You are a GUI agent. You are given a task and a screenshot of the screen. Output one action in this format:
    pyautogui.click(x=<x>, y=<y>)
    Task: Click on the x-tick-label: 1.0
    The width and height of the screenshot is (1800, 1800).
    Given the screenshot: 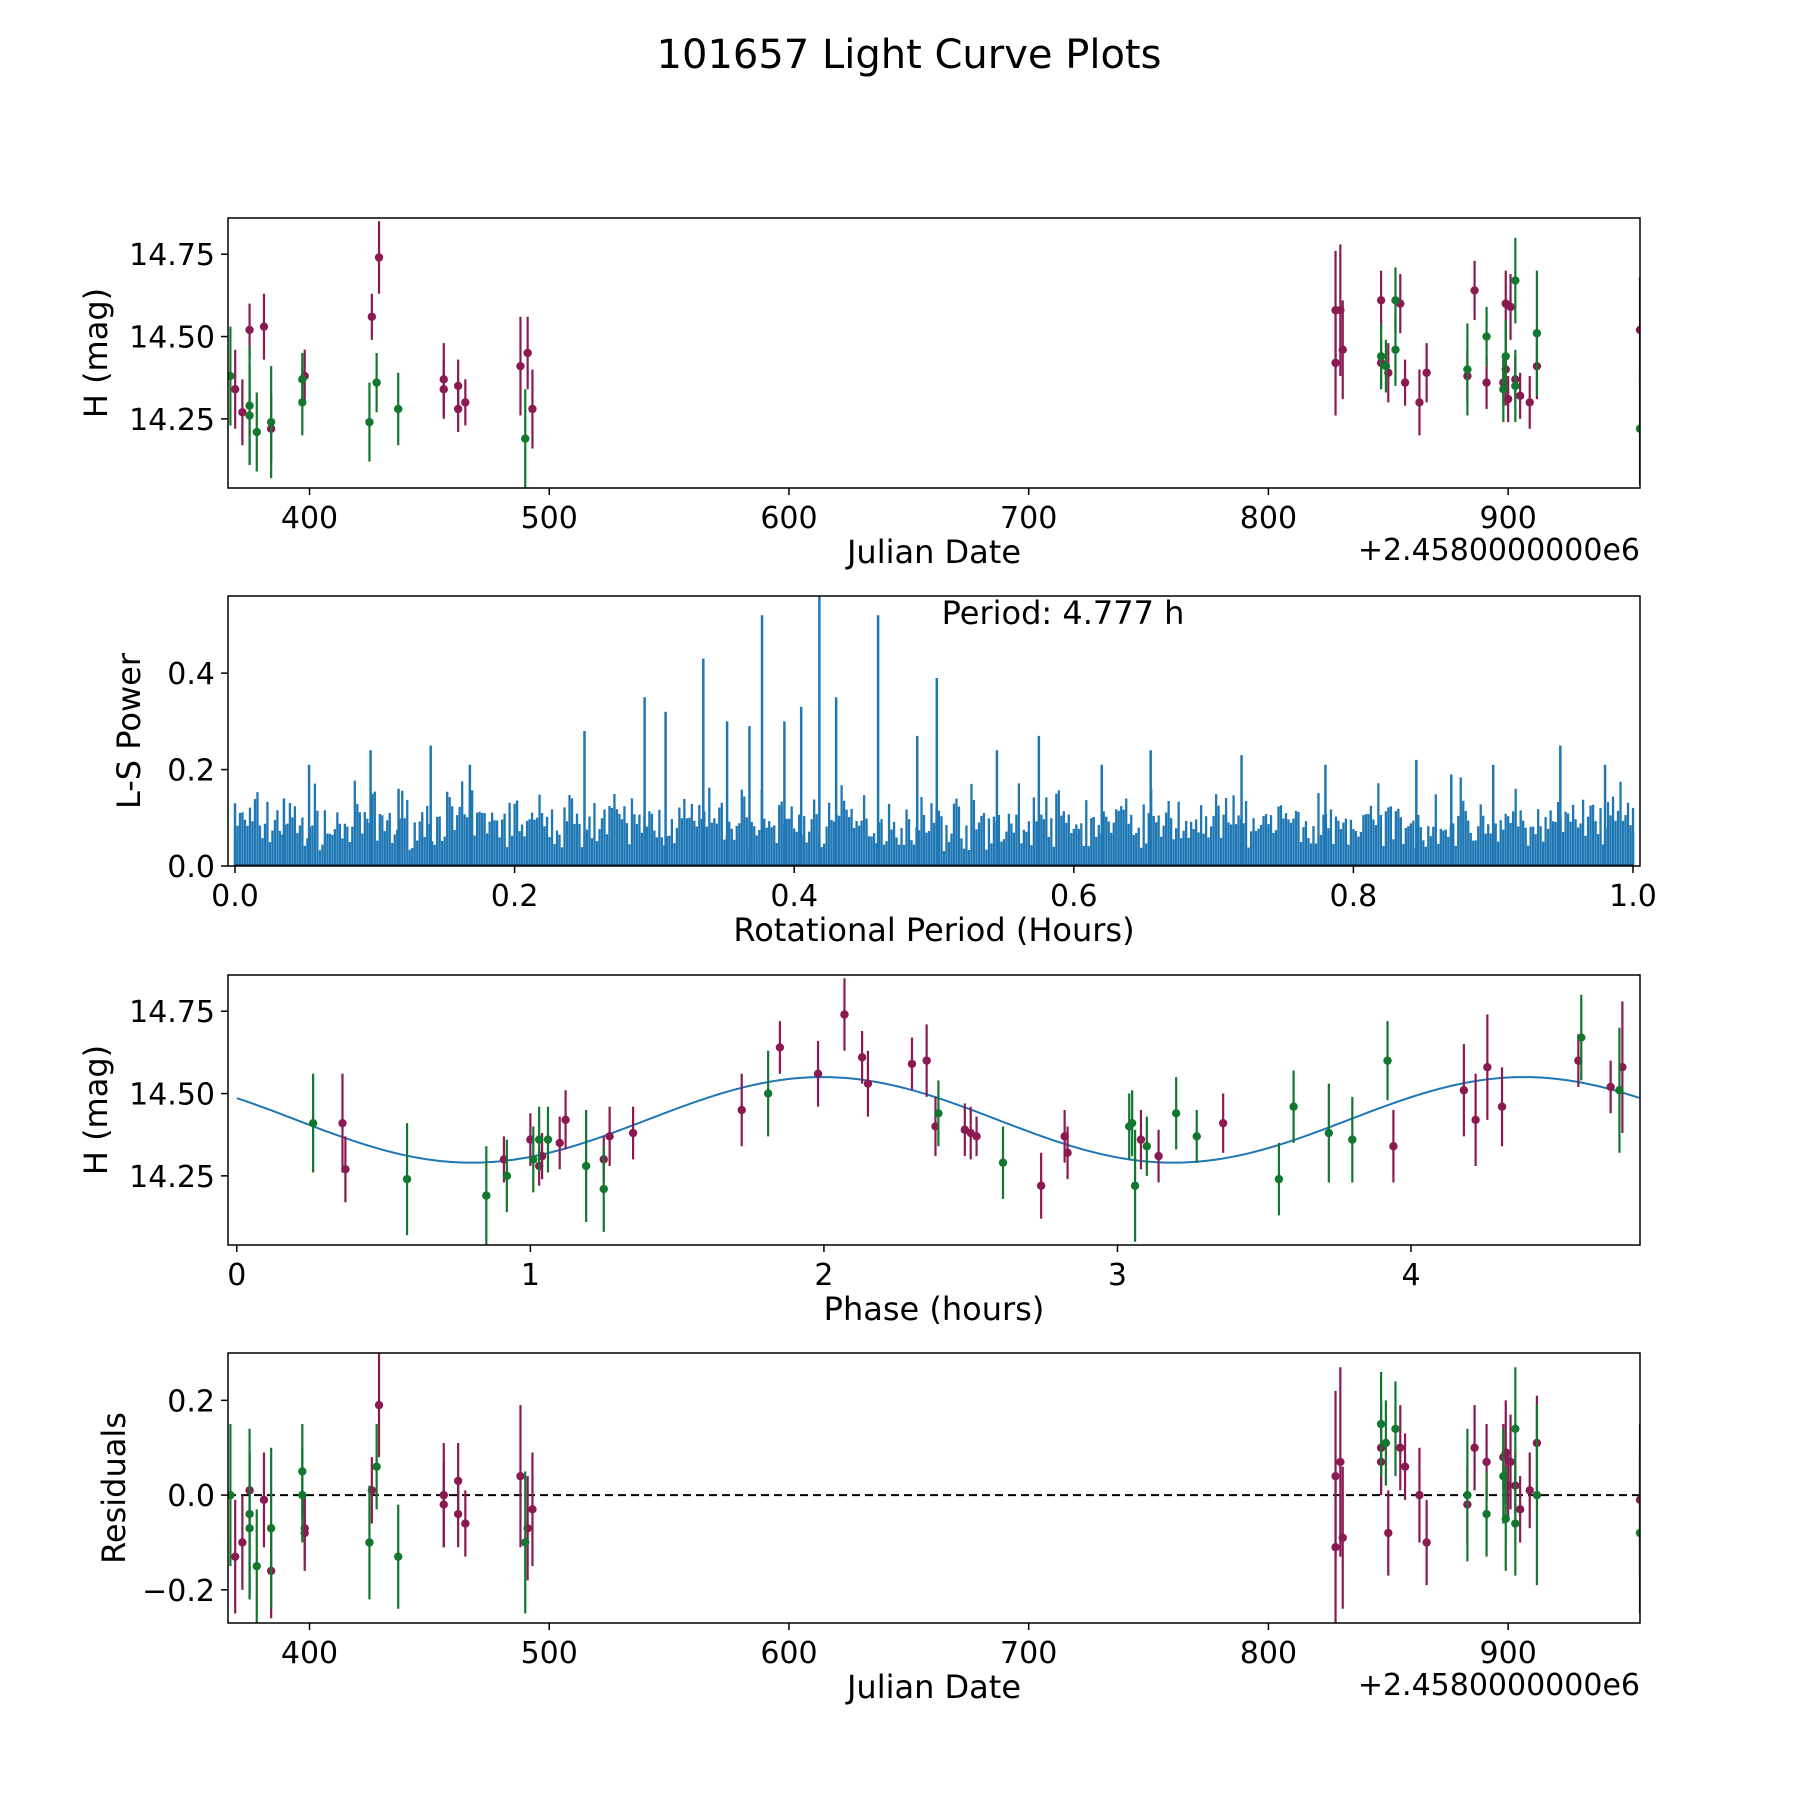 What is the action you would take?
    pyautogui.click(x=1633, y=896)
    